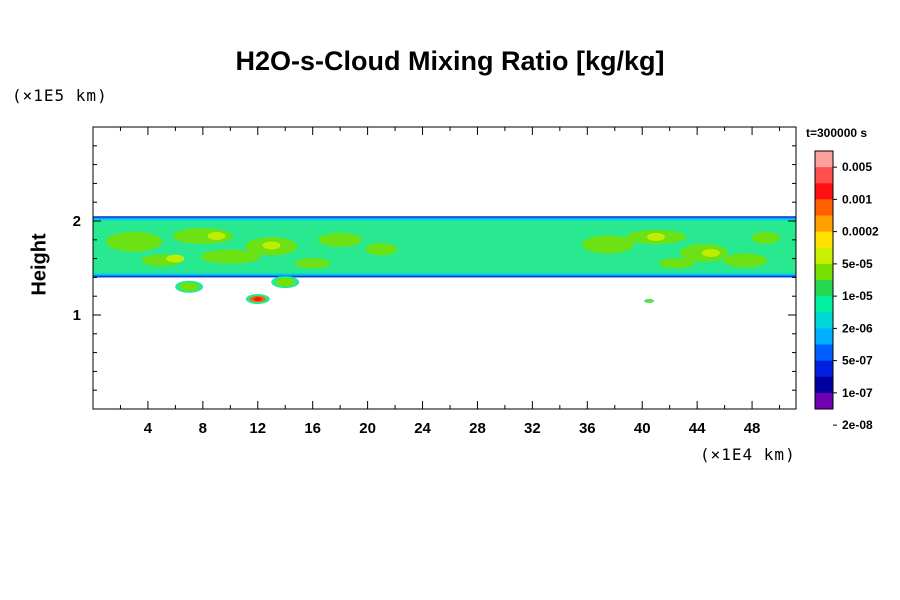 The width and height of the screenshot is (900, 600). Describe the element at coordinates (857, 264) in the screenshot. I see `colorbar-label: 5e-05` at that location.